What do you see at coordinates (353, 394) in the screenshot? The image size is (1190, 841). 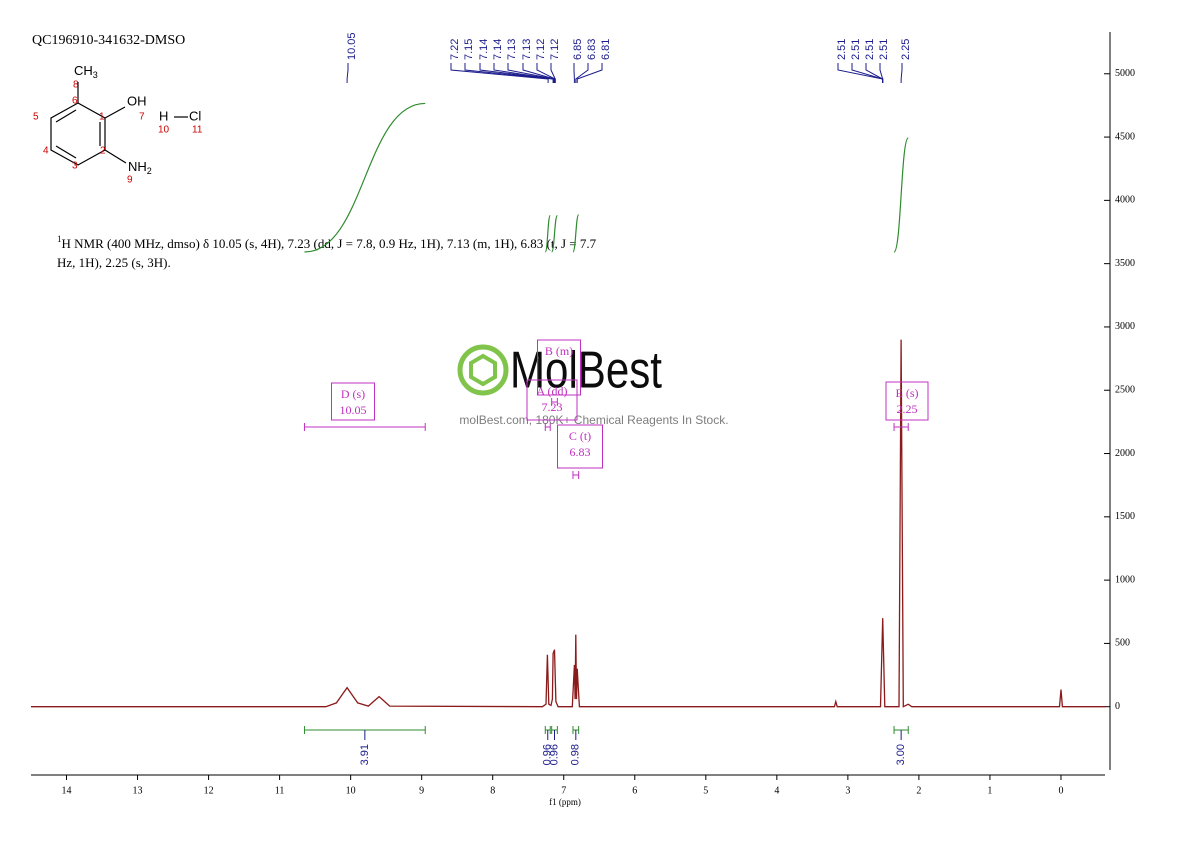 I see `multiplet-label: D (s)` at bounding box center [353, 394].